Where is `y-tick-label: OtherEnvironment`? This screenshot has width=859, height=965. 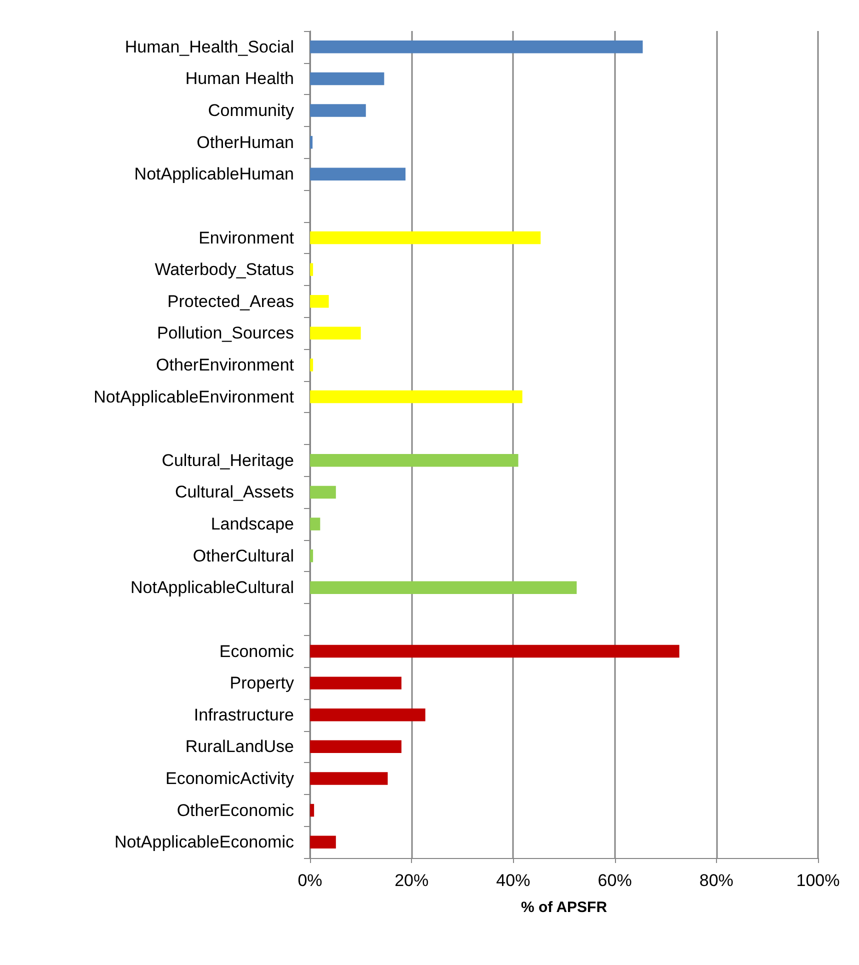
y-tick-label: OtherEnvironment is located at coordinates (225, 364).